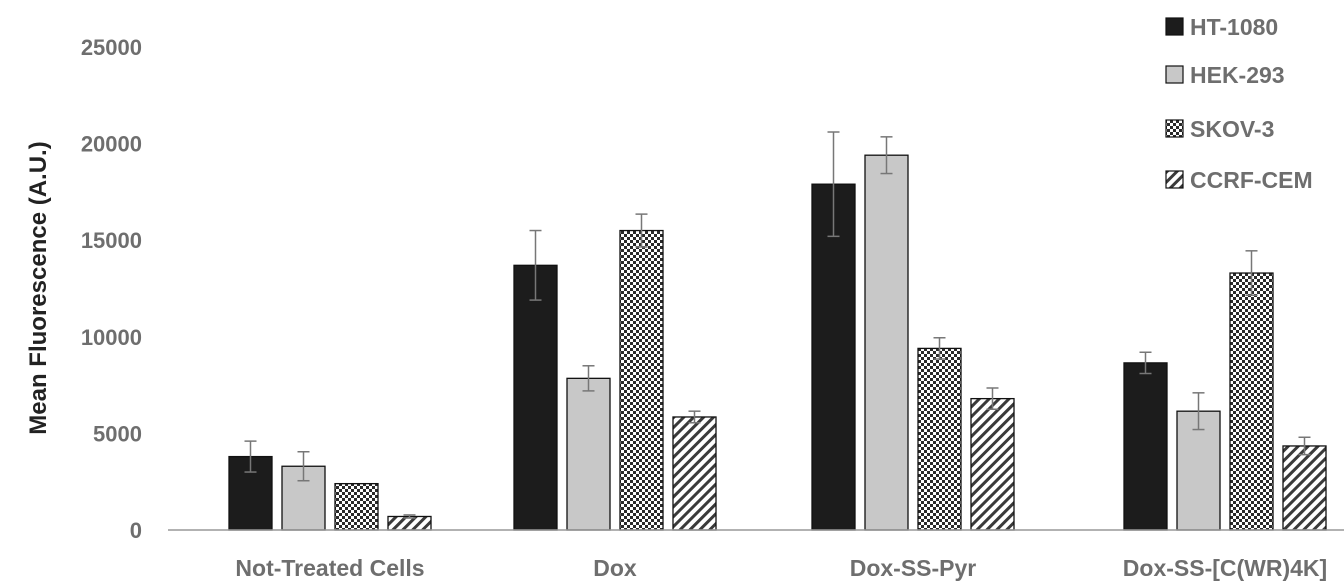 This screenshot has width=1344, height=584. I want to click on x-category-label: Not-Treated Cells, so click(329, 568).